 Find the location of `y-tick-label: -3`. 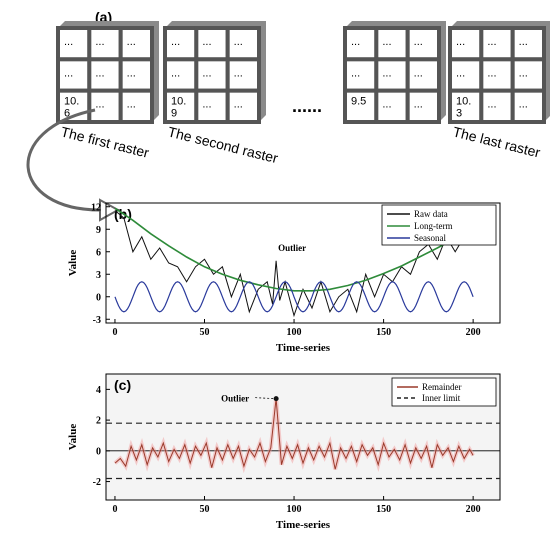

y-tick-label: -3 is located at coordinates (97, 320).